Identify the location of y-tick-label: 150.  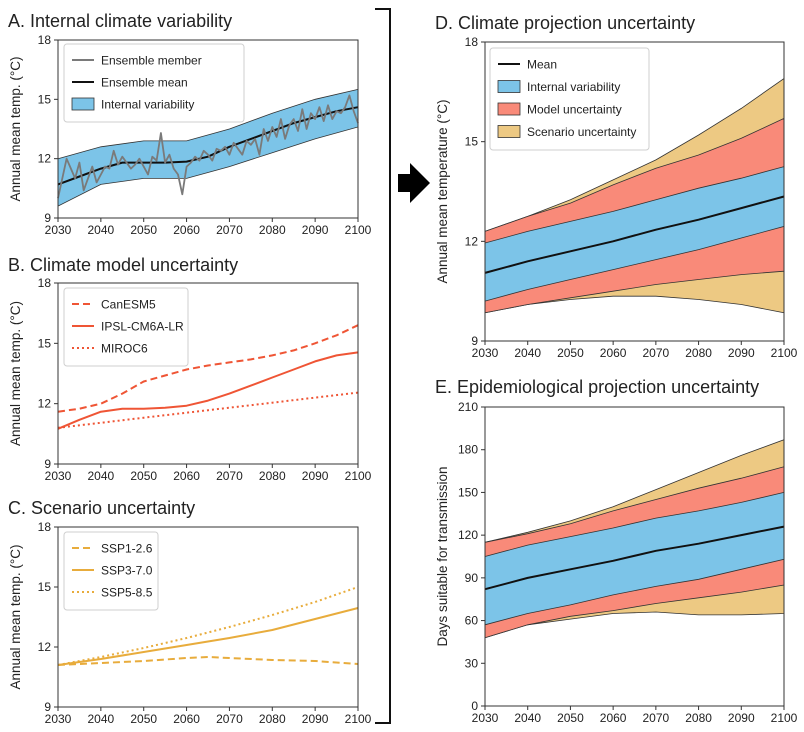
(468, 492).